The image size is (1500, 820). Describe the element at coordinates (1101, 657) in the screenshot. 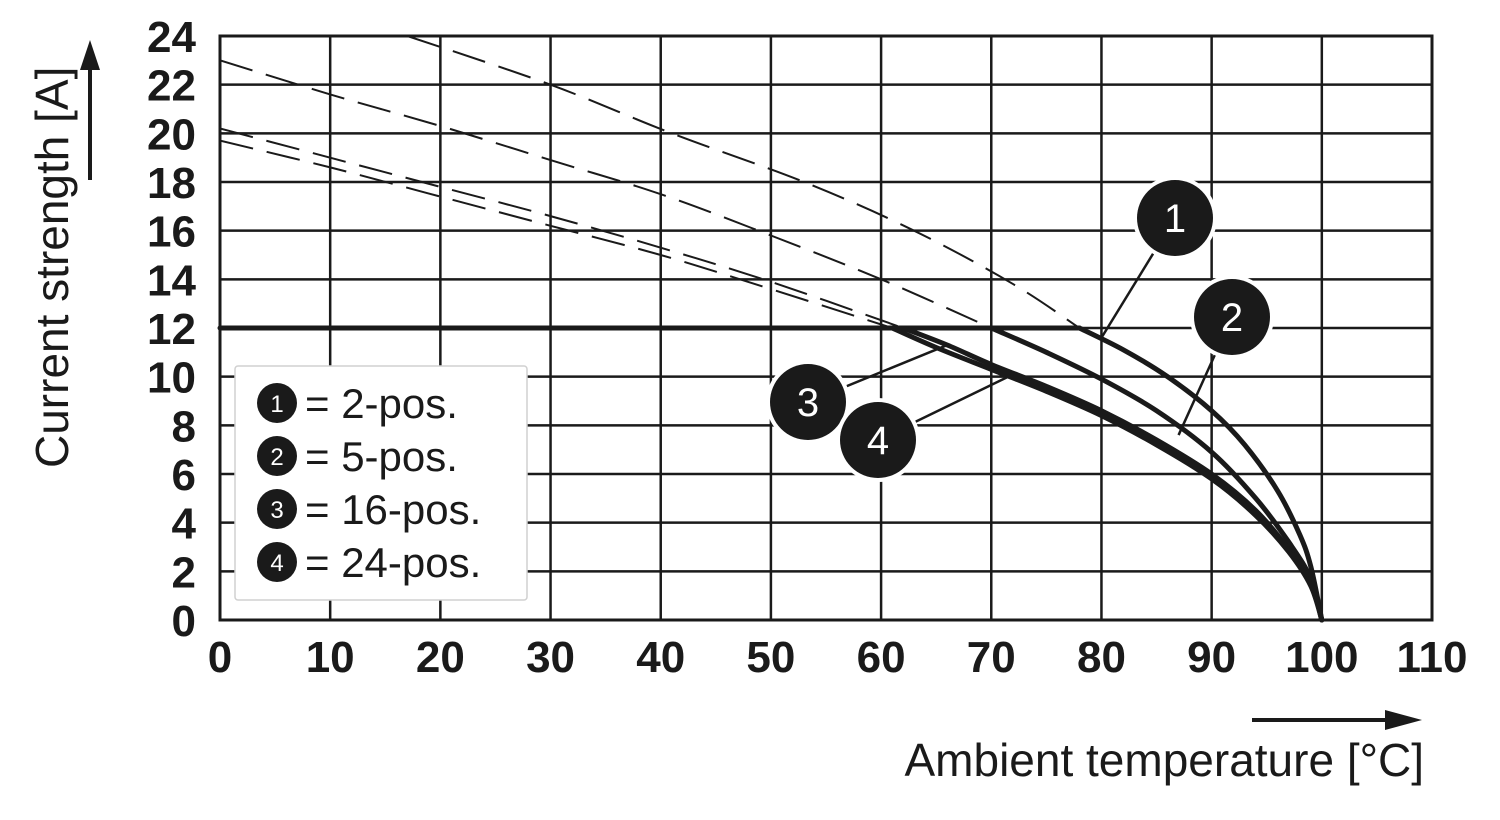

I see `x-tick-label: 80` at that location.